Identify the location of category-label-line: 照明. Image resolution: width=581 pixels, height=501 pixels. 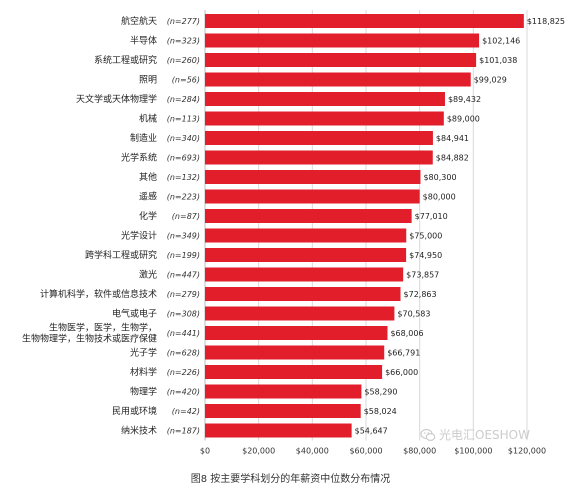
(148, 80).